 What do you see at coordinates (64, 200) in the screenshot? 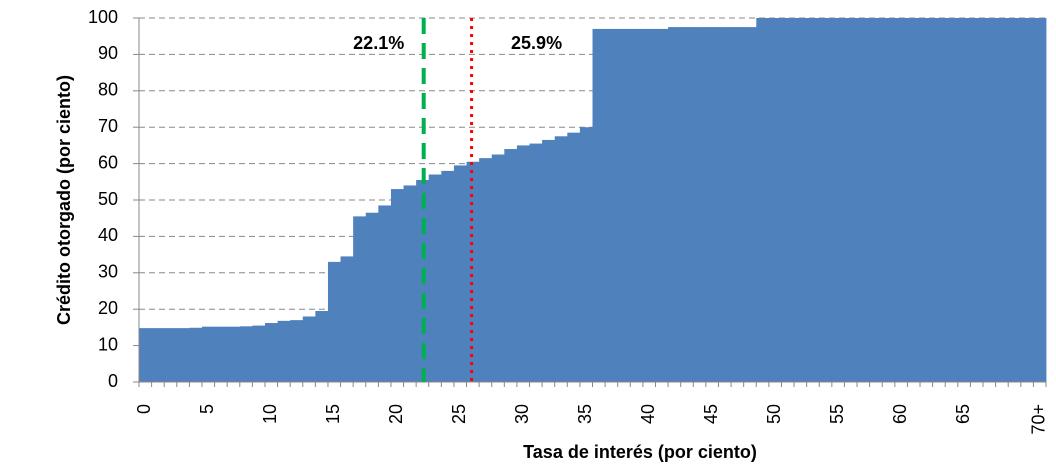
I see `y-axis-title: Crédito otorgado (por ciento)` at bounding box center [64, 200].